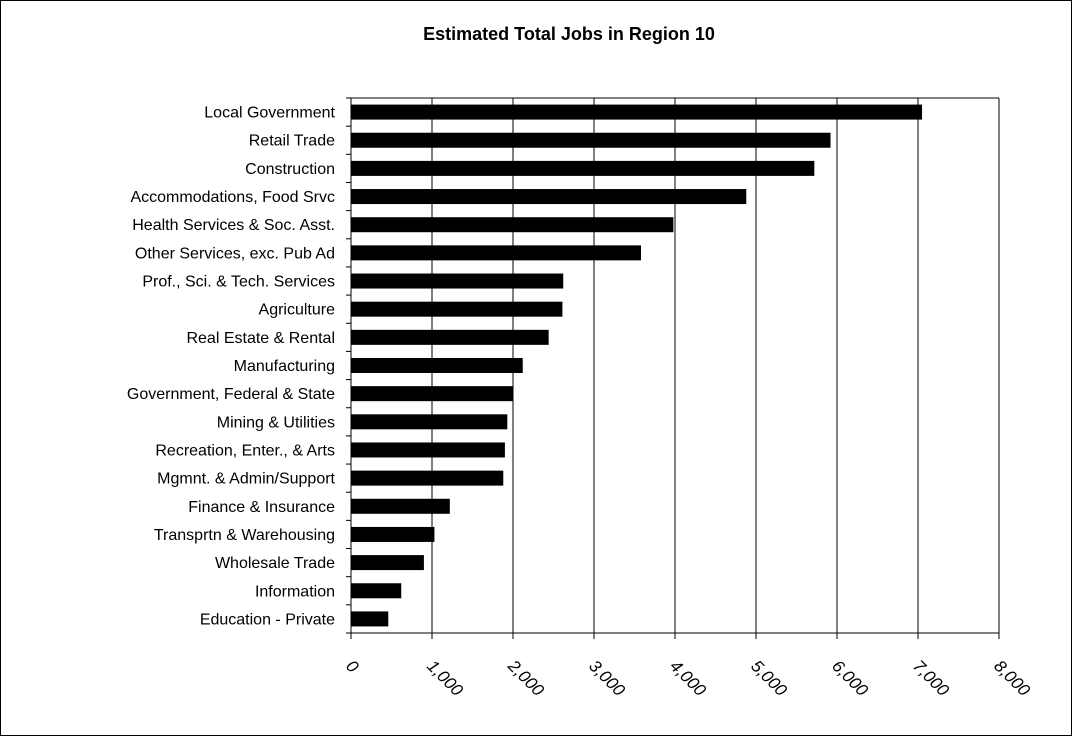 This screenshot has width=1072, height=737. Describe the element at coordinates (769, 678) in the screenshot. I see `x-tick-label: 5,000` at that location.